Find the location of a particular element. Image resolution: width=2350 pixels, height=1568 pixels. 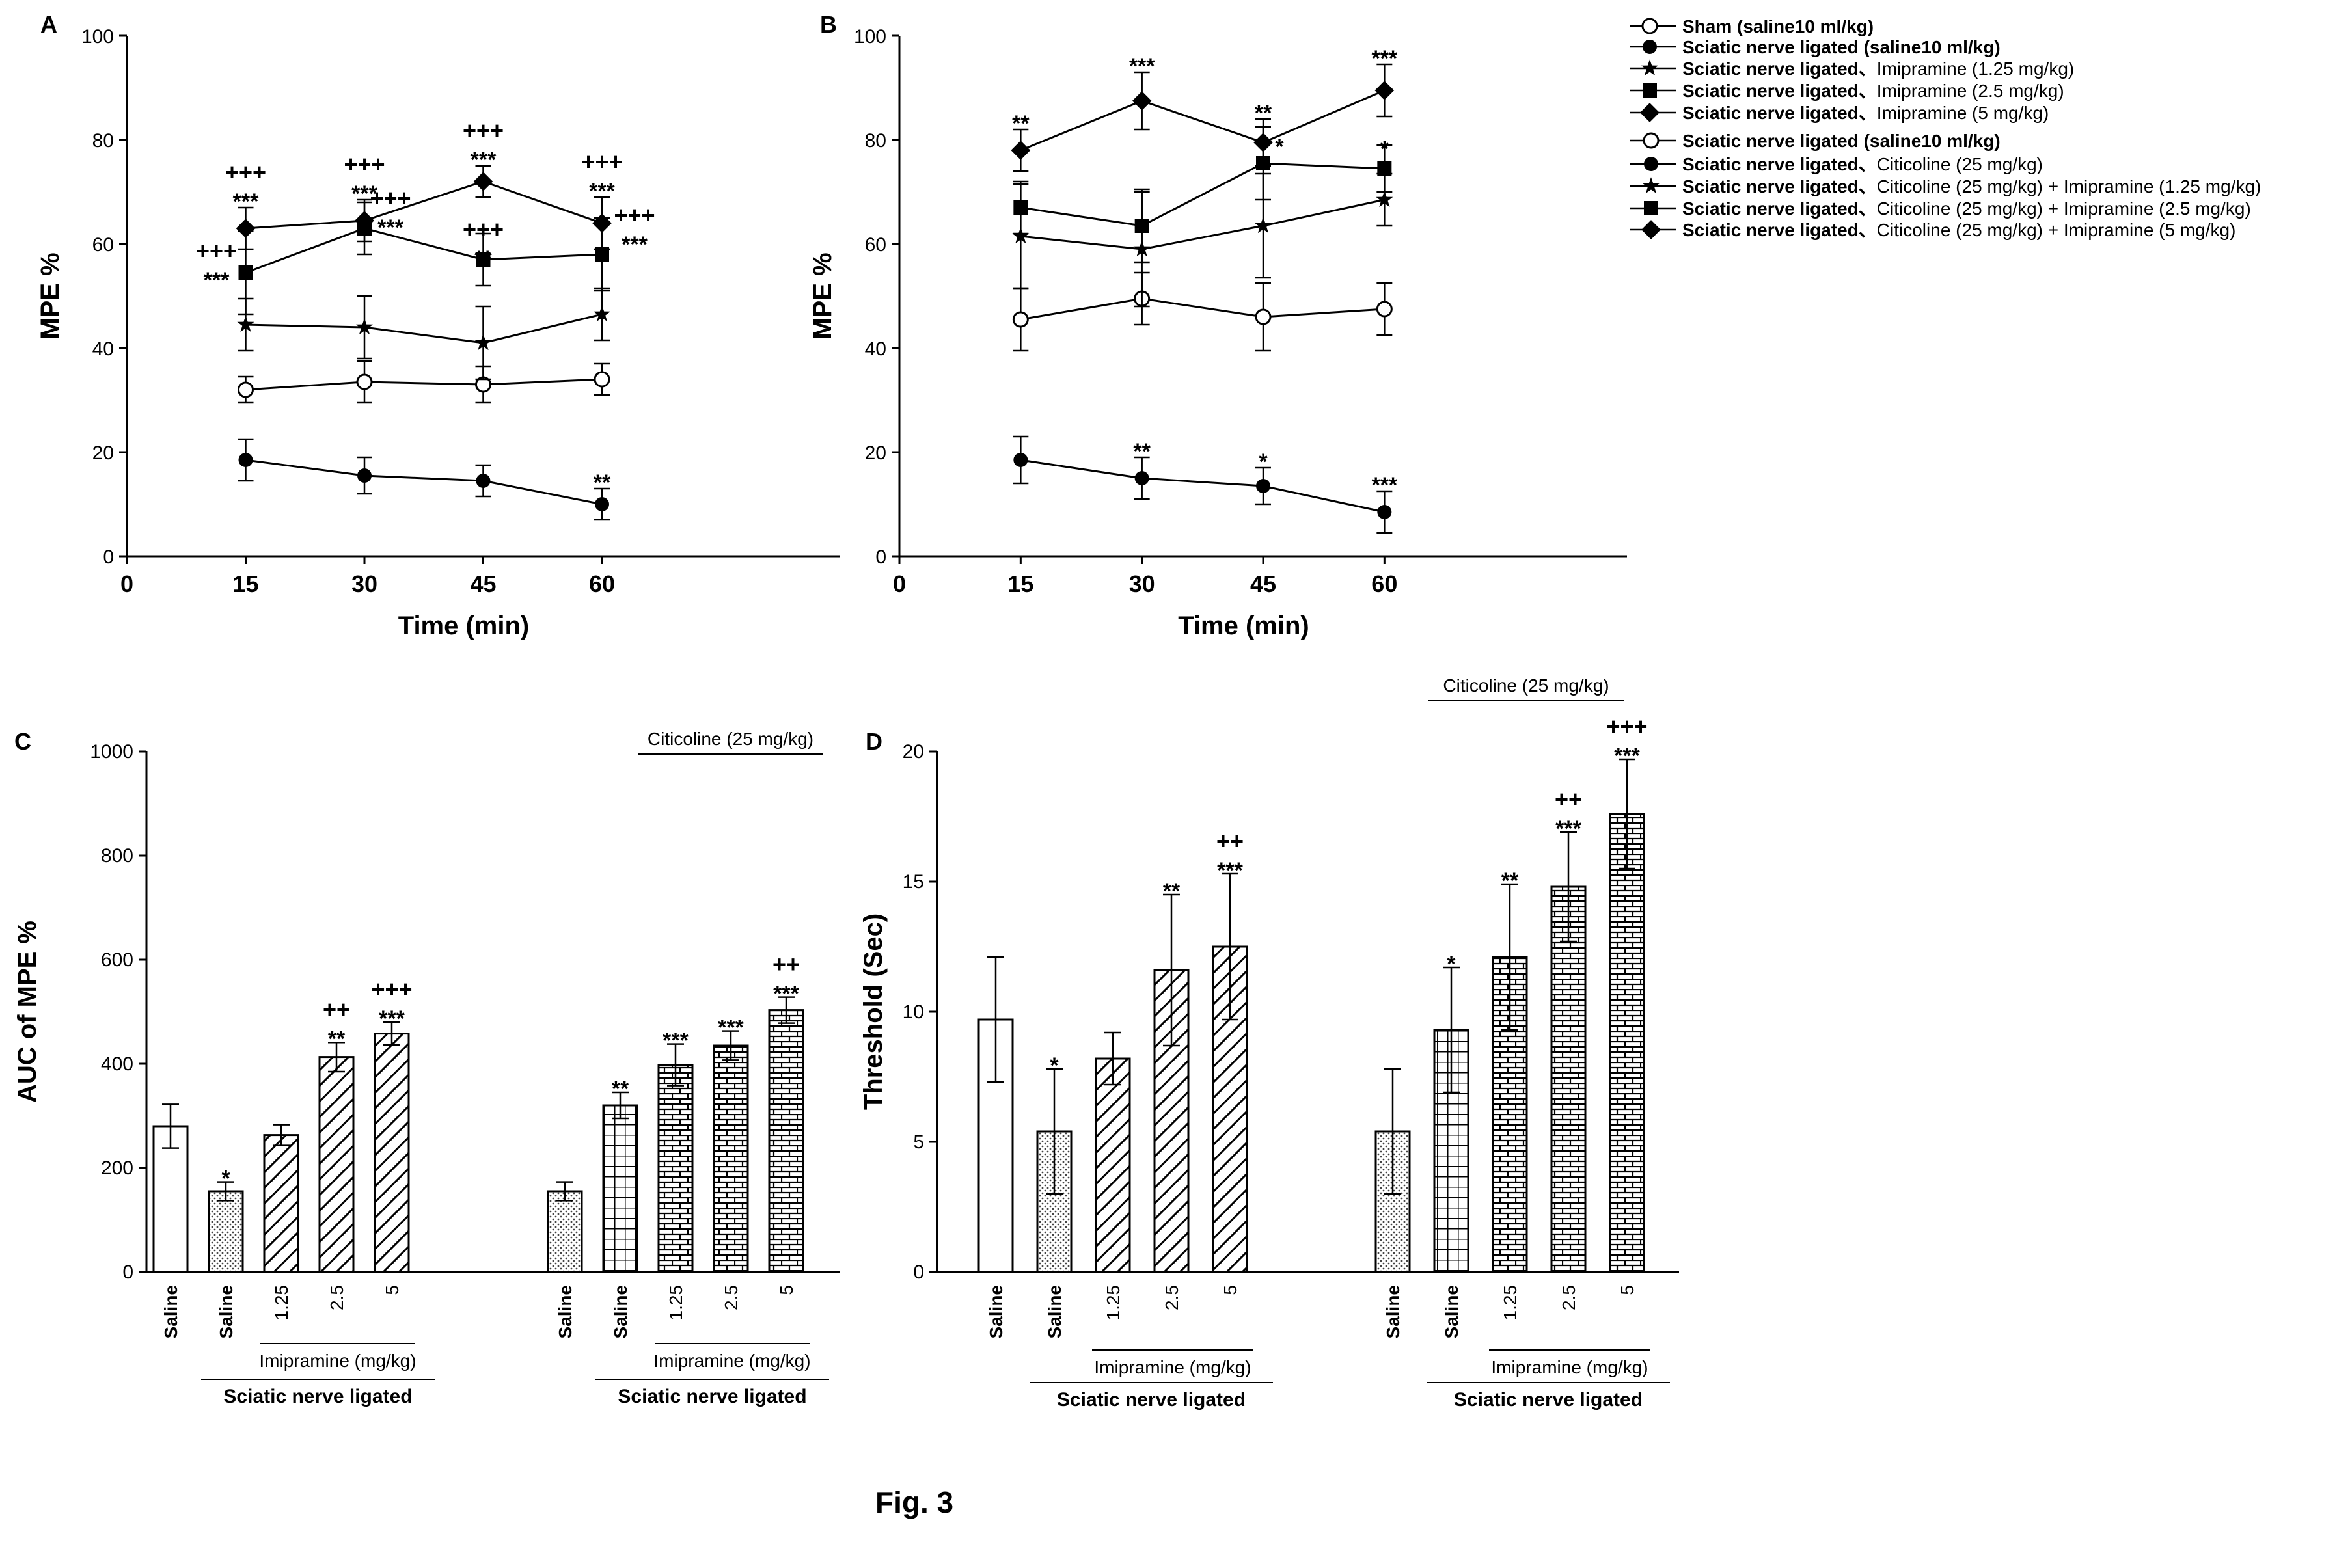

series-filled-circle: ** is located at coordinates (425, 479).